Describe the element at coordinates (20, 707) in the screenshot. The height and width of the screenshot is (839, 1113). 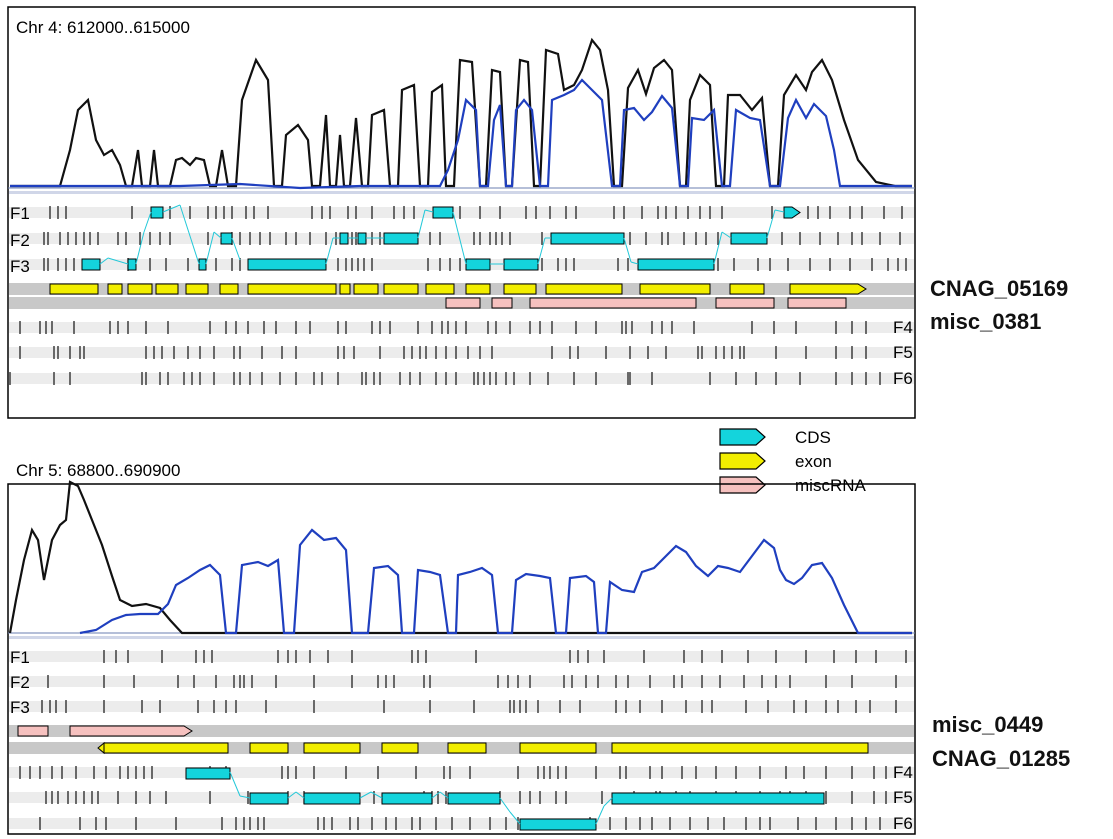
I see `frame-label-2-f3: F3` at that location.